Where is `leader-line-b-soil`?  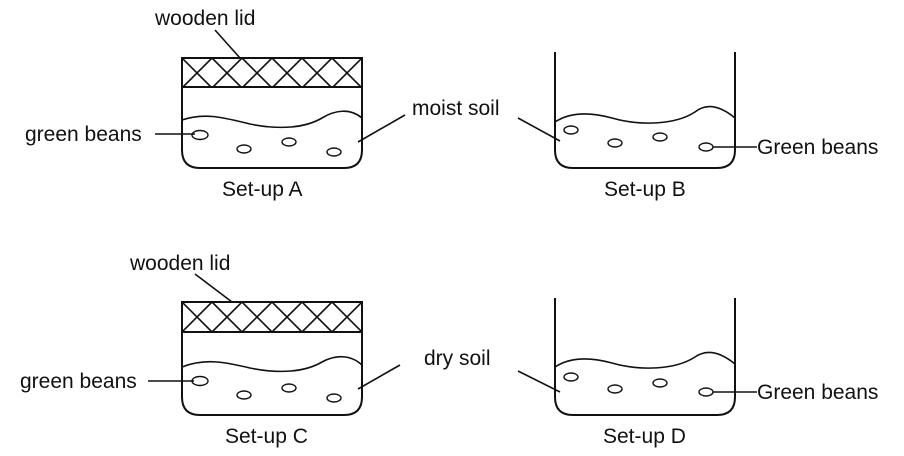
leader-line-b-soil is located at coordinates (539, 129).